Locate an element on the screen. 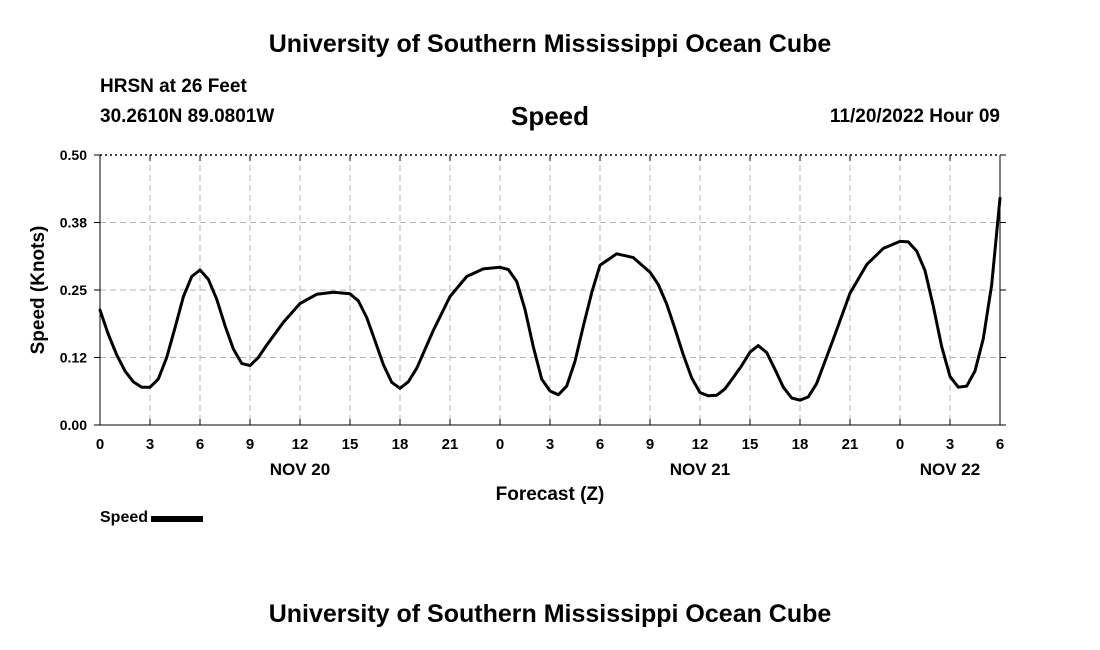 This screenshot has width=1100, height=650. y-tick-label: 0.12 is located at coordinates (73, 358).